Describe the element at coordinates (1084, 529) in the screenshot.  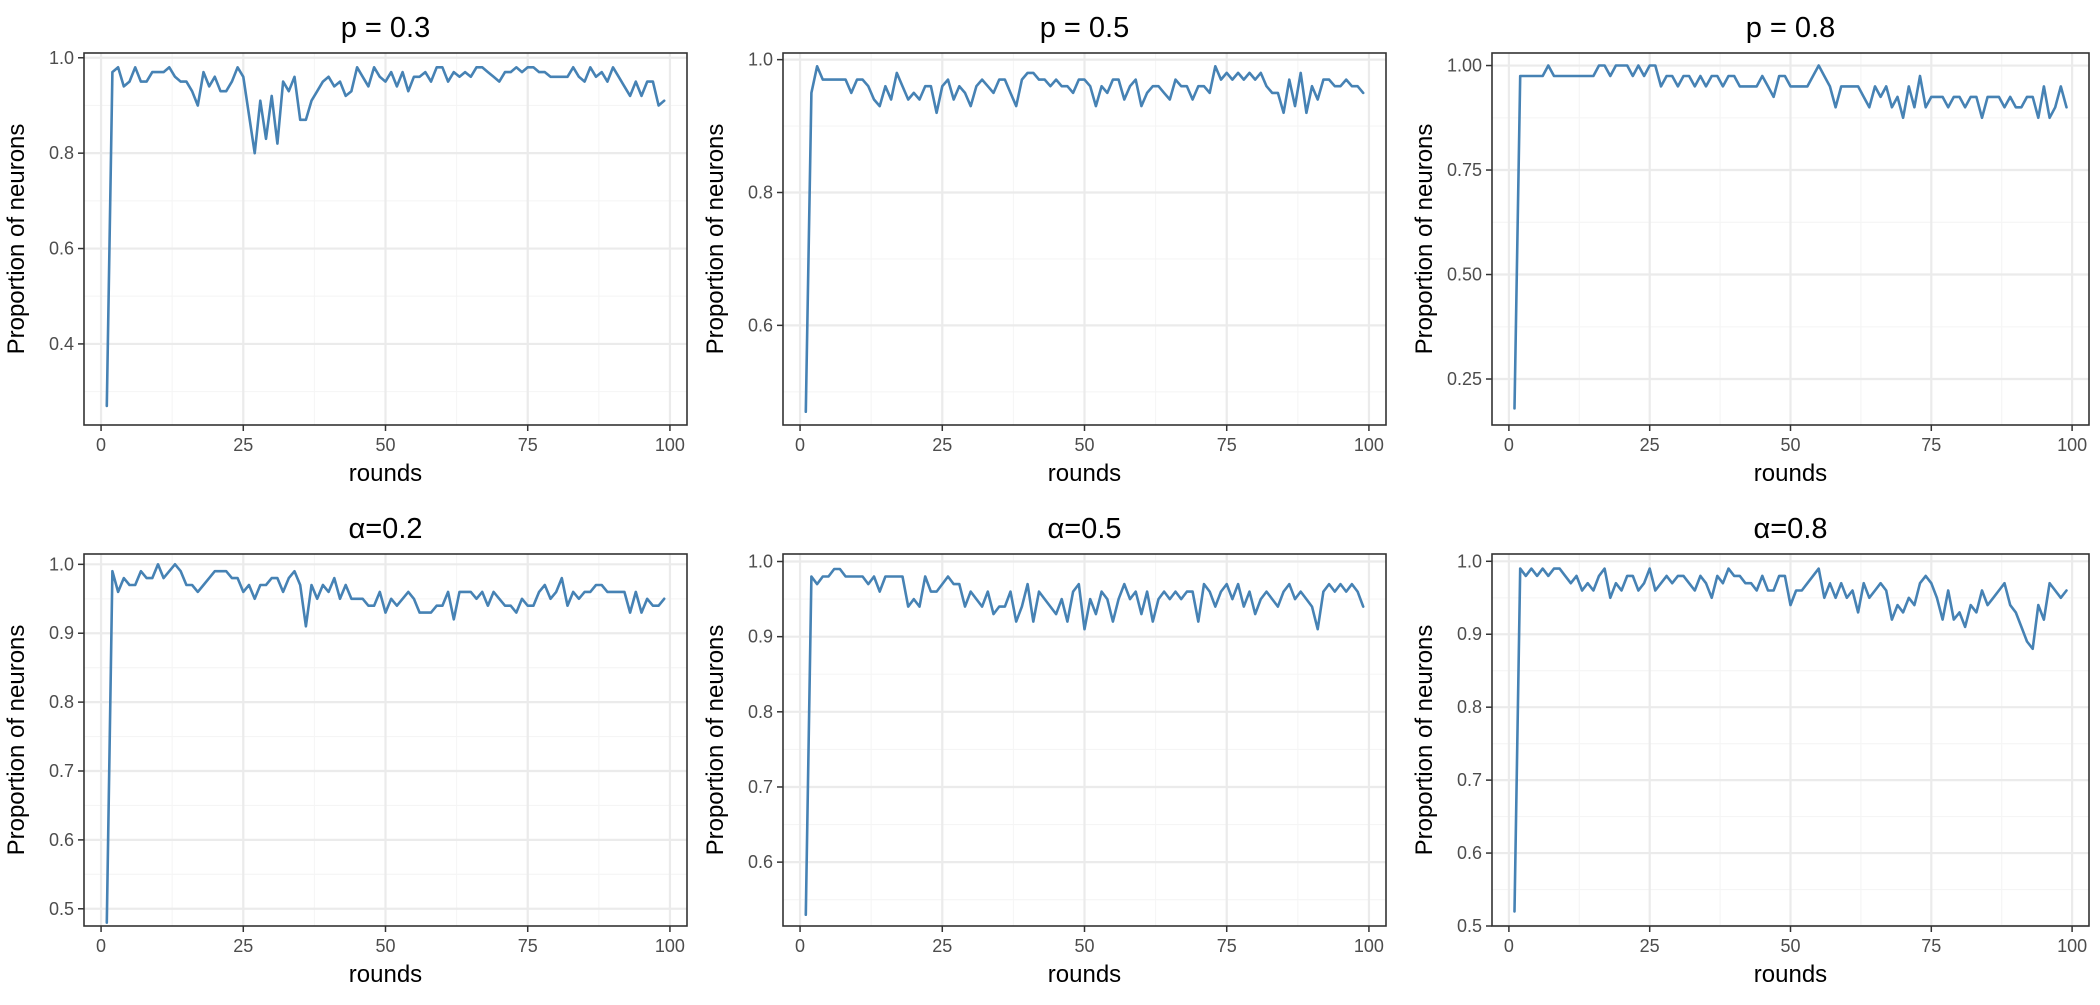
I see `panel-title: α=0.5` at that location.